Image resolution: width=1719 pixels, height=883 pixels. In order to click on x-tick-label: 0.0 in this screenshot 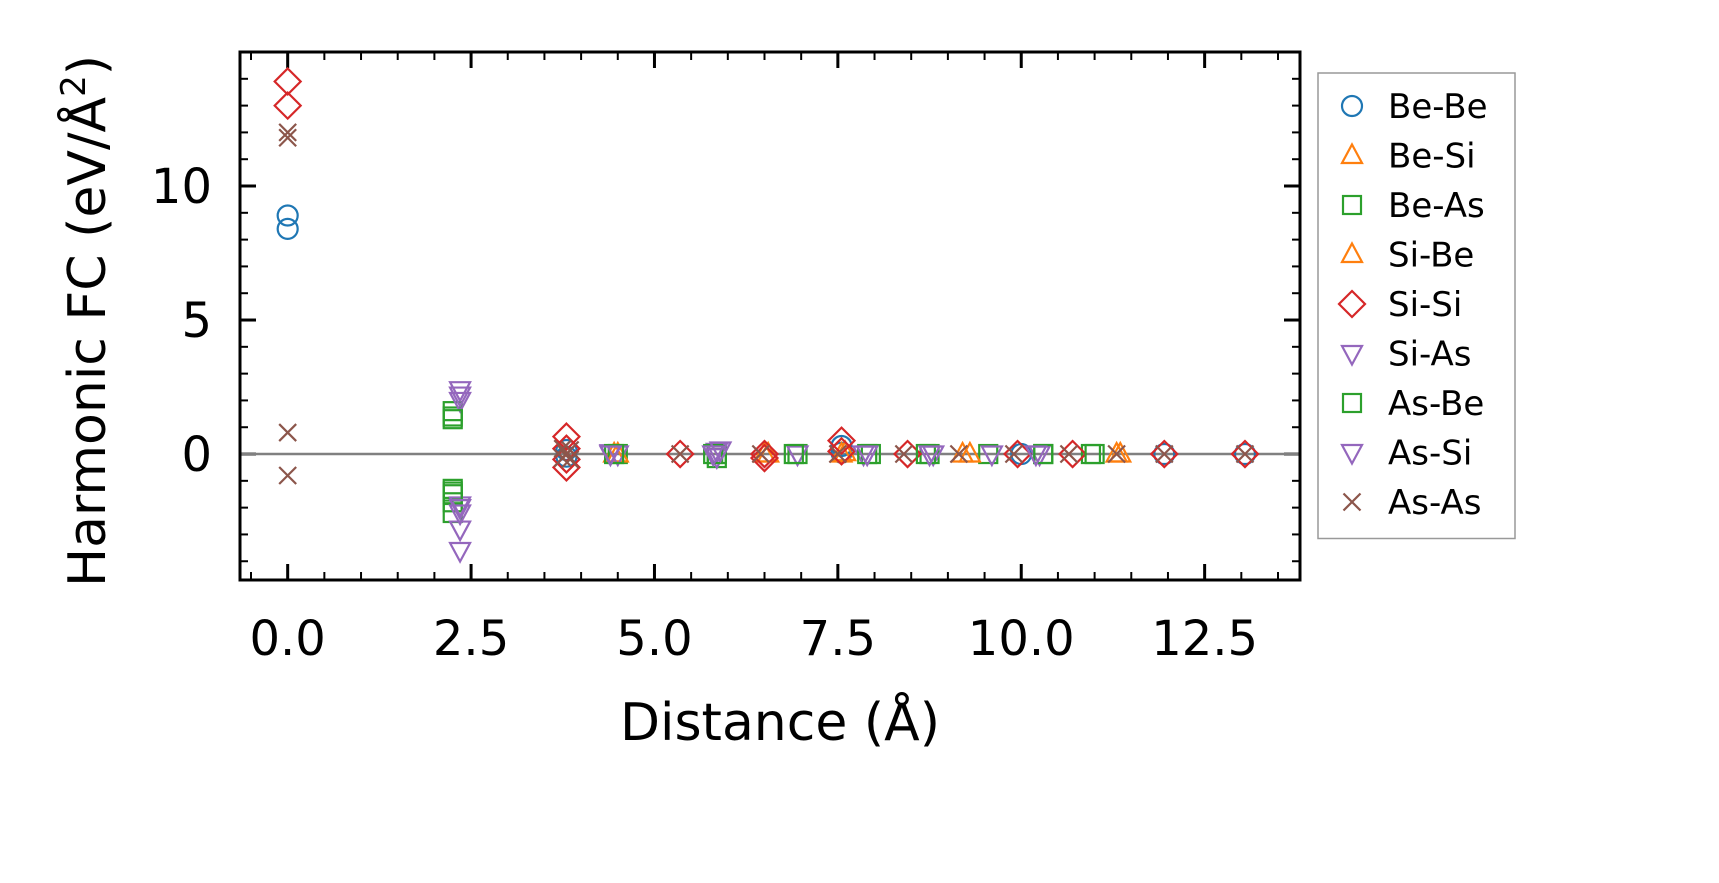, I will do `click(288, 639)`.